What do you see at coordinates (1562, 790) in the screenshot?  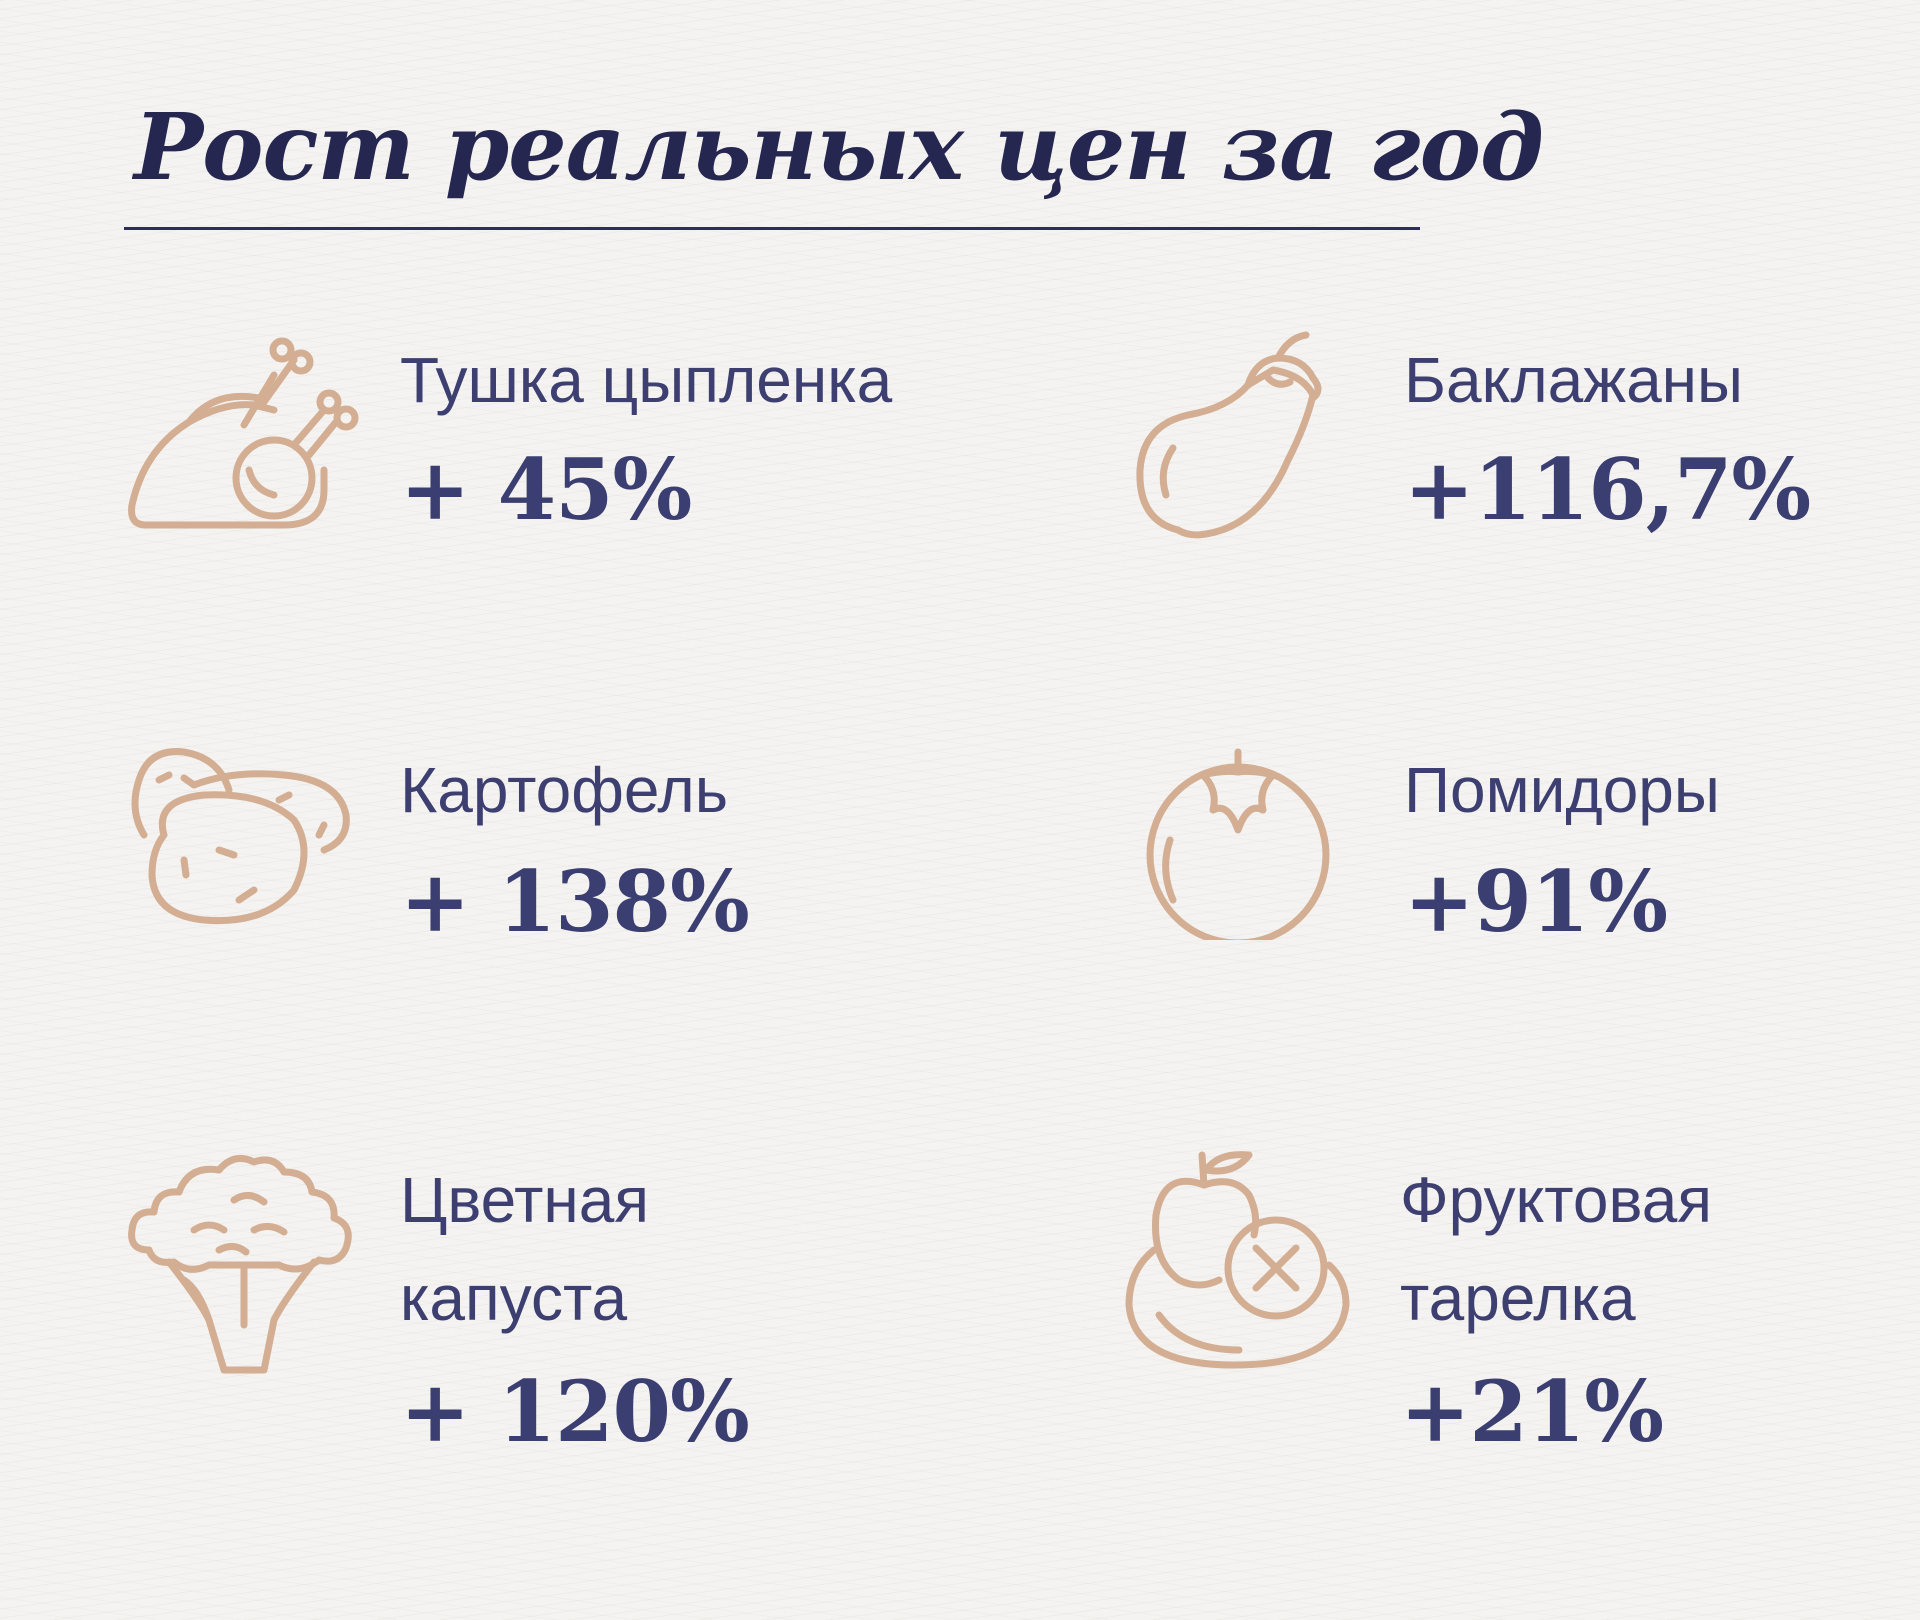 I see `item-label: Помидоры` at bounding box center [1562, 790].